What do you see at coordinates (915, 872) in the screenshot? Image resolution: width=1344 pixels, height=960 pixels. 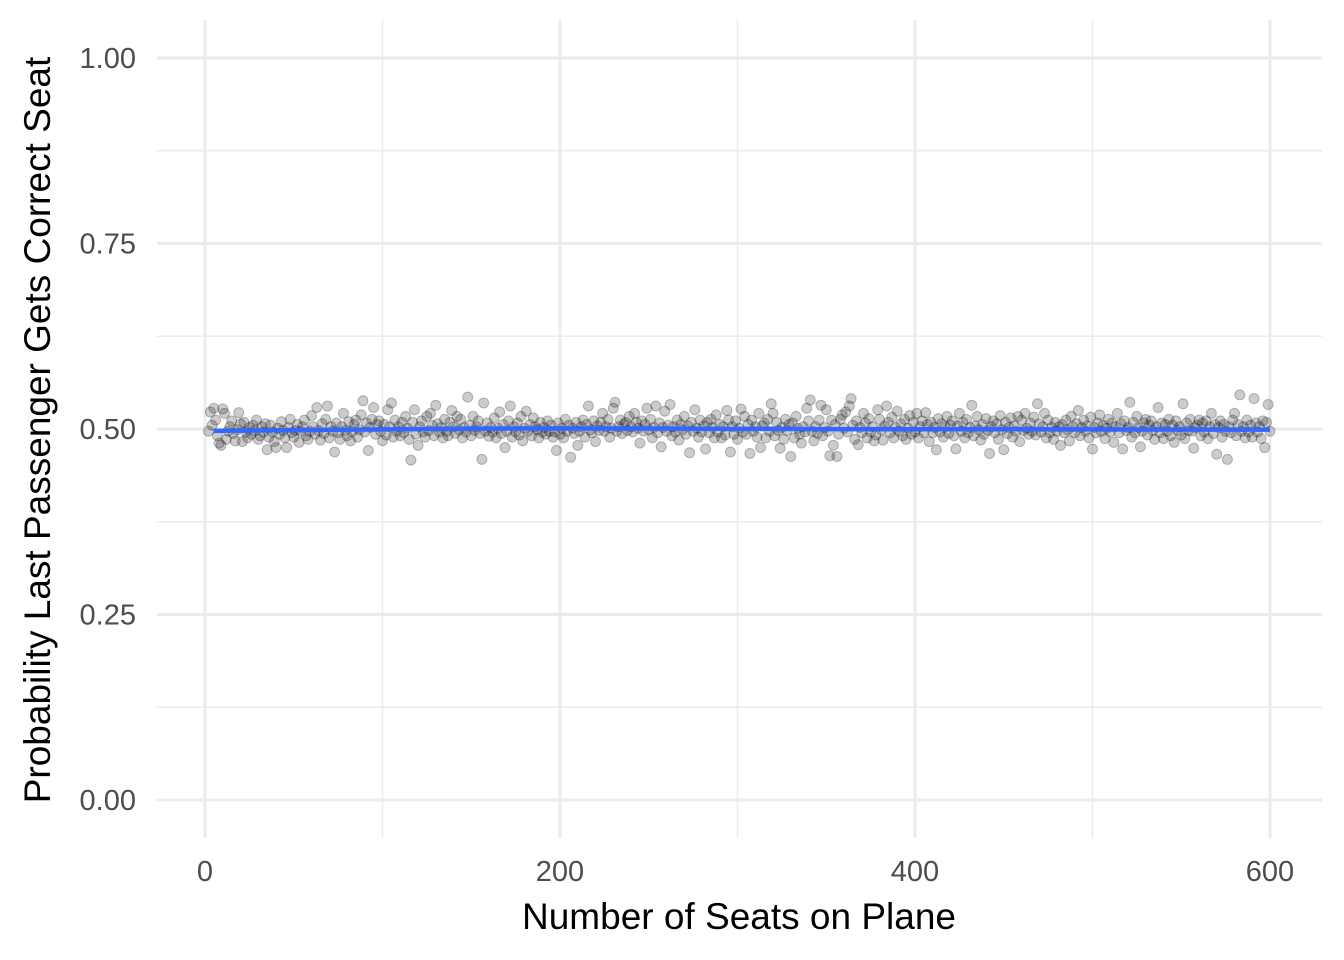 I see `x-tick-label: 400` at bounding box center [915, 872].